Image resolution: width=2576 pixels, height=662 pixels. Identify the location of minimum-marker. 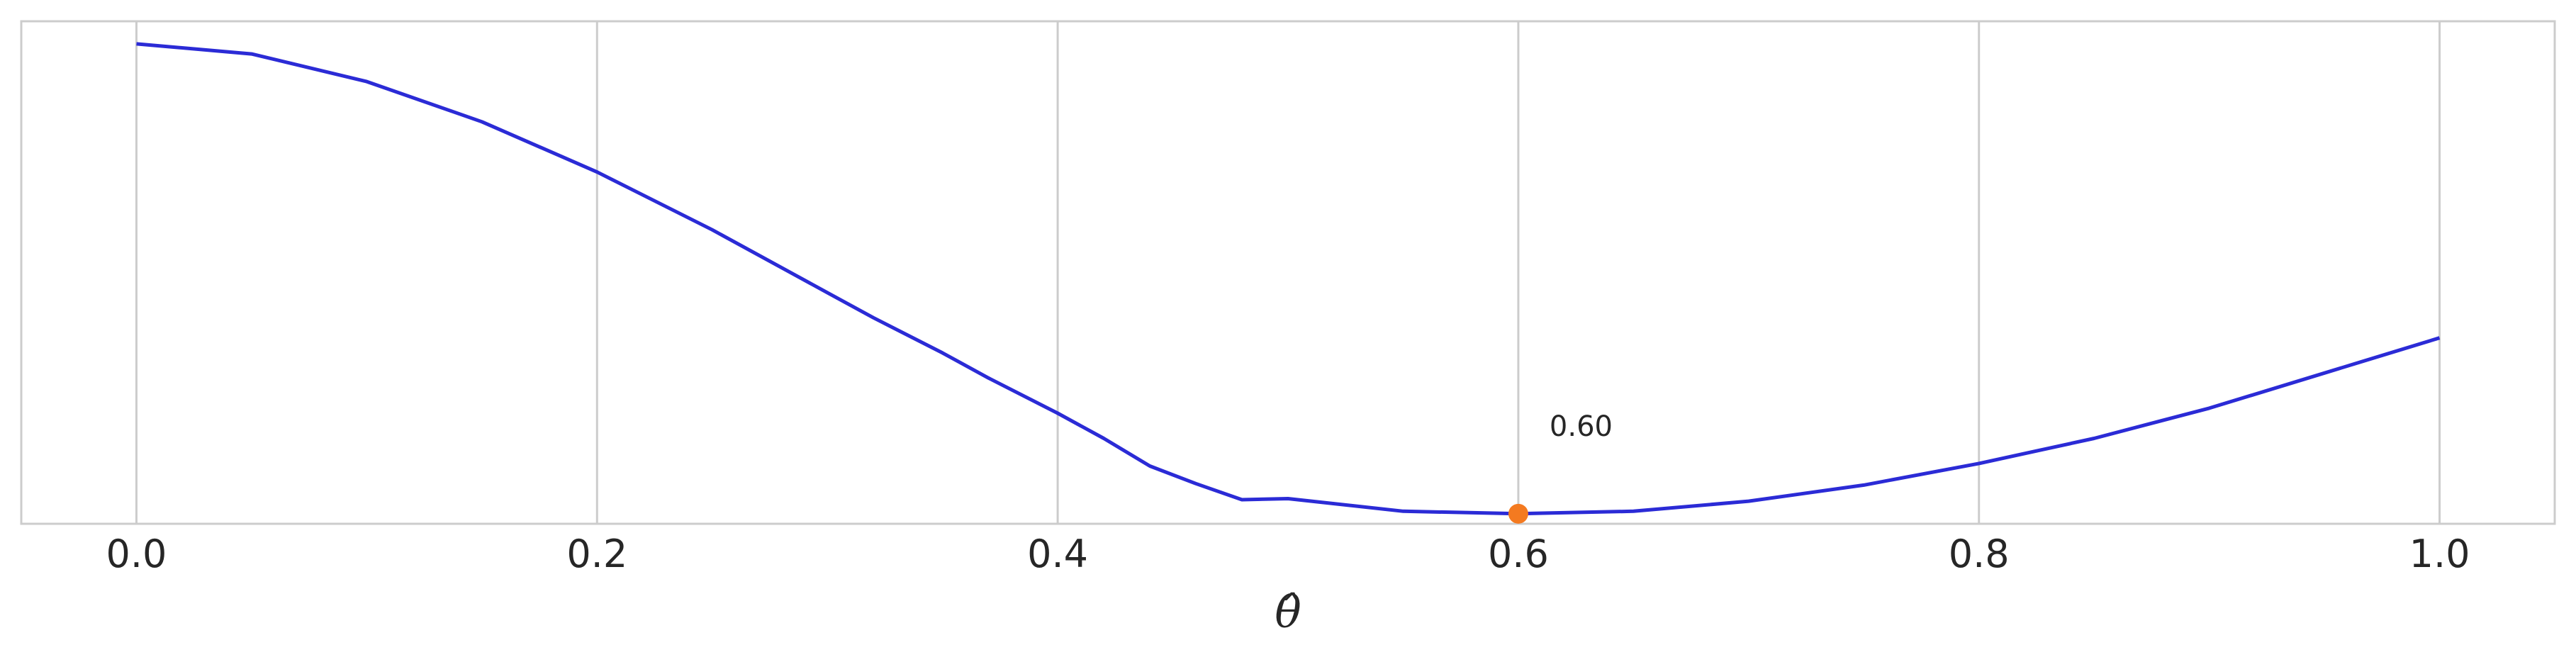
(1518, 513).